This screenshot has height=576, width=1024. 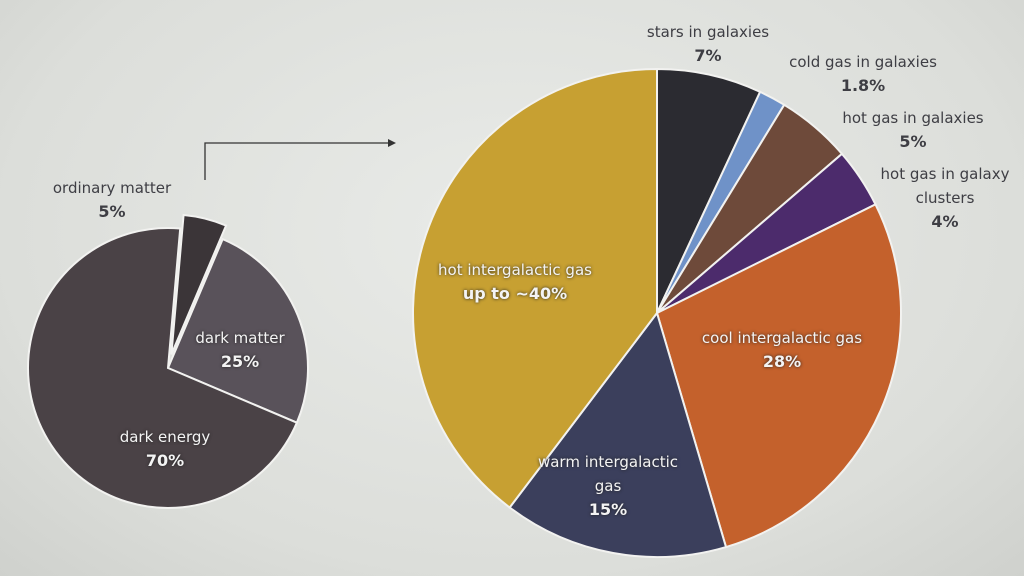 What do you see at coordinates (708, 44) in the screenshot?
I see `slice-label: stars in galaxies 7%` at bounding box center [708, 44].